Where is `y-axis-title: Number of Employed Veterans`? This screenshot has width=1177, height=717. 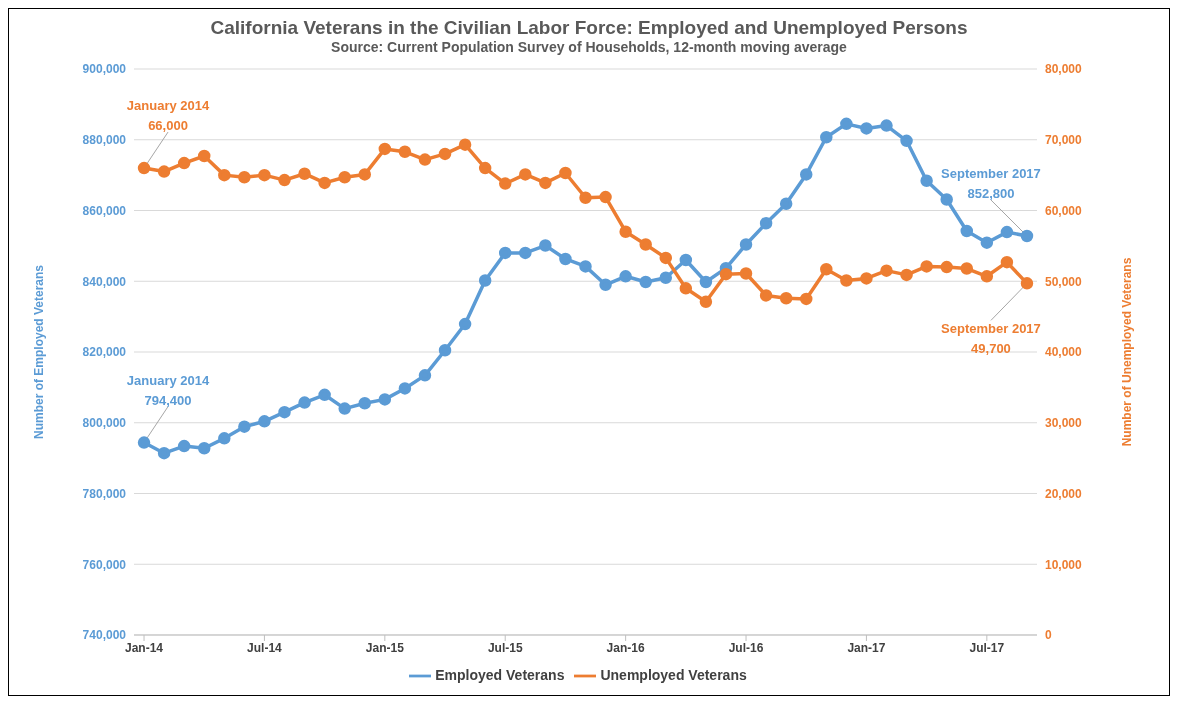
y-axis-title: Number of Employed Veterans is located at coordinates (39, 352).